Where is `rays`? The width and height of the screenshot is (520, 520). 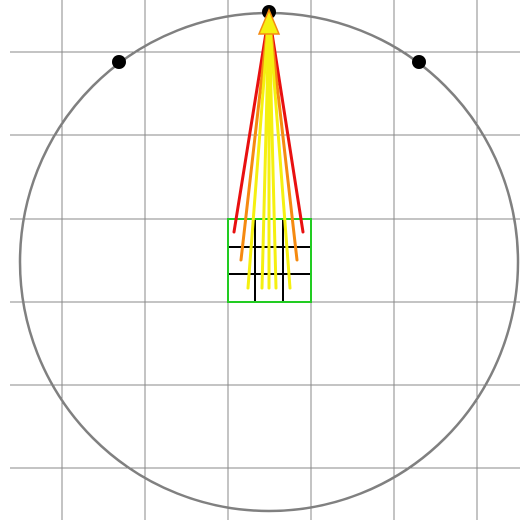 rays is located at coordinates (268, 151).